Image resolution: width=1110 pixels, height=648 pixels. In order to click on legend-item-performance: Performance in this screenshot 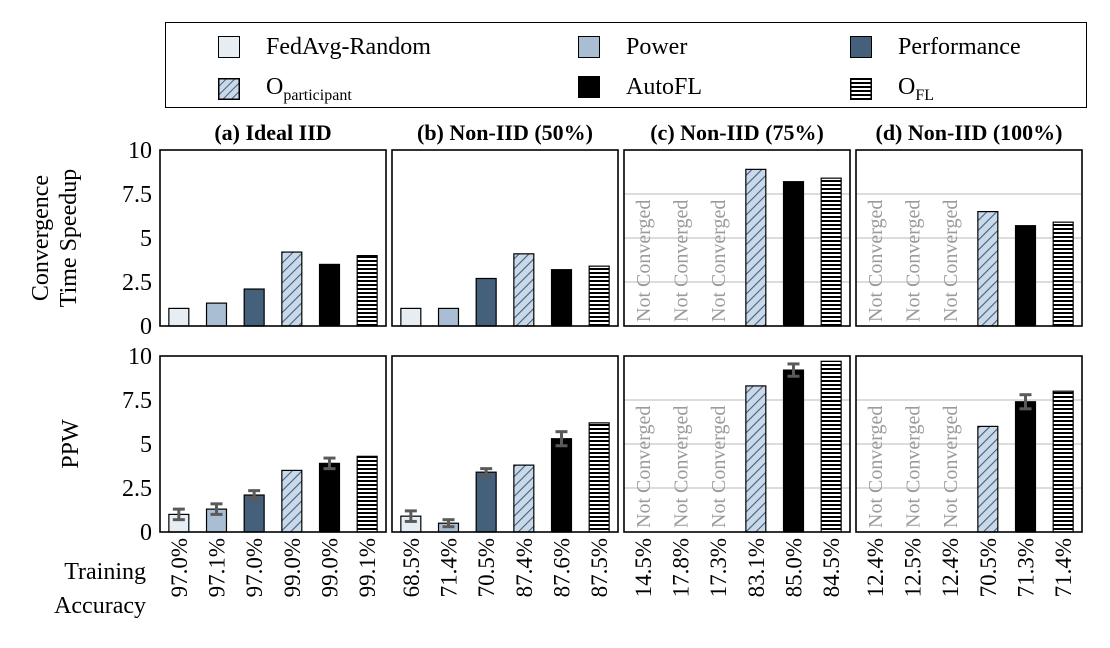, I will do `click(935, 47)`.